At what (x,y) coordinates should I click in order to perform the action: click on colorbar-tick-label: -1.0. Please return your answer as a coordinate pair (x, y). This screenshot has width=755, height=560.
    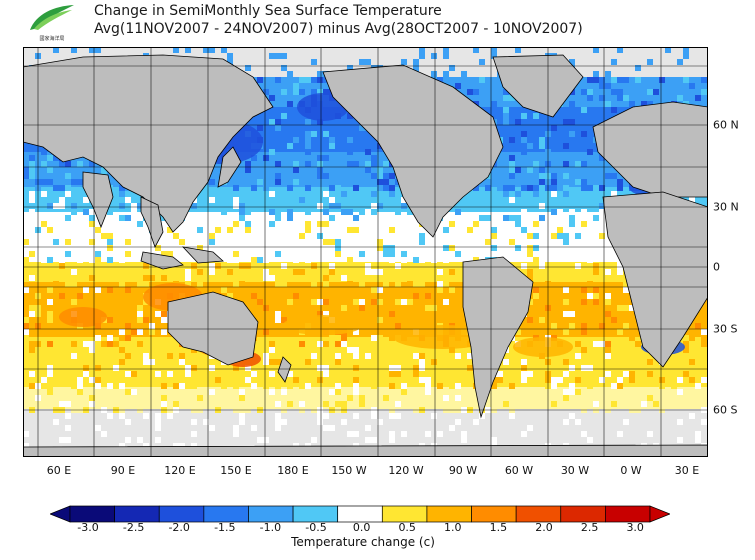
    Looking at the image, I should click on (270, 527).